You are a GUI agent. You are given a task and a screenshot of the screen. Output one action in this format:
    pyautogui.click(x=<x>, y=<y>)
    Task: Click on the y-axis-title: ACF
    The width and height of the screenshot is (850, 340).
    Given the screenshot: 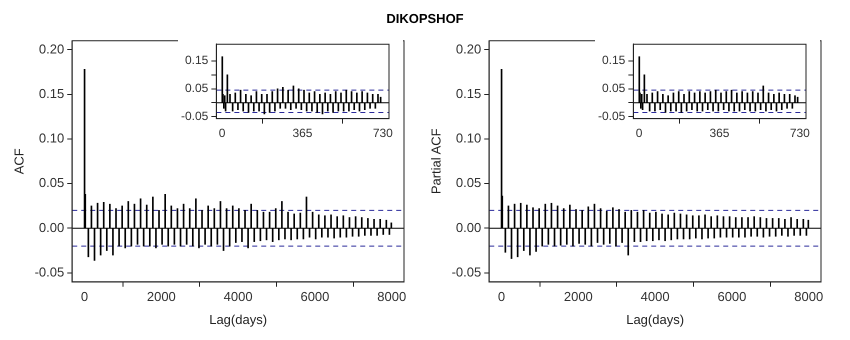 What is the action you would take?
    pyautogui.click(x=18, y=161)
    